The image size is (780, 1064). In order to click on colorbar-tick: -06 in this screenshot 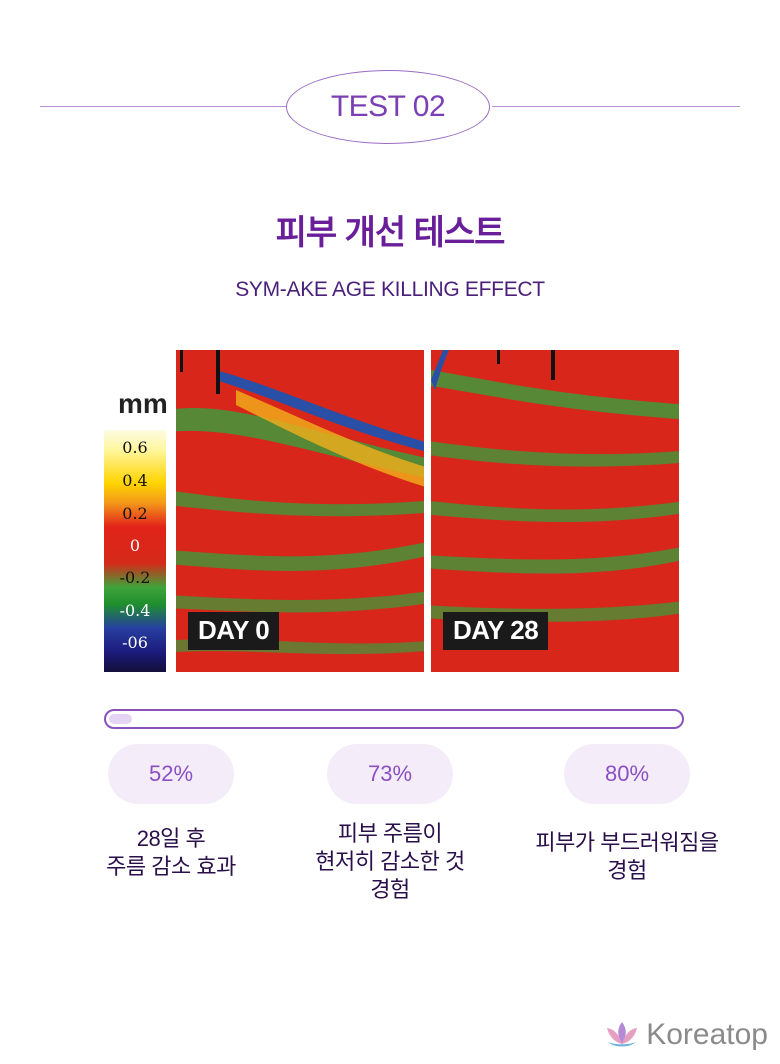, I will do `click(135, 642)`.